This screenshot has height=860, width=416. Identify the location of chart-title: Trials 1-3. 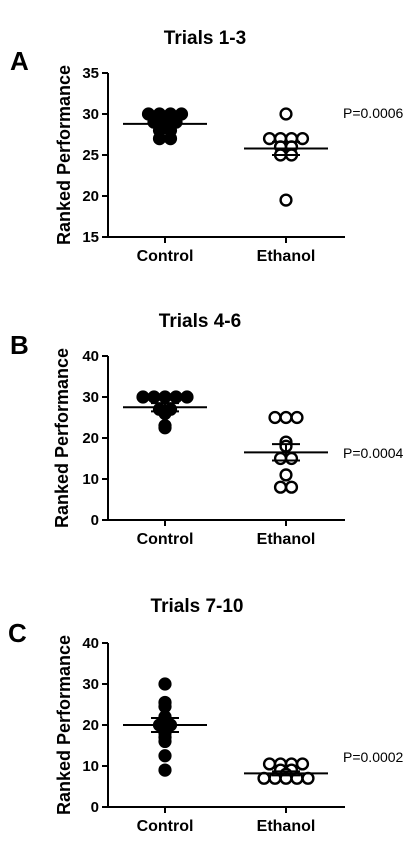
(205, 38).